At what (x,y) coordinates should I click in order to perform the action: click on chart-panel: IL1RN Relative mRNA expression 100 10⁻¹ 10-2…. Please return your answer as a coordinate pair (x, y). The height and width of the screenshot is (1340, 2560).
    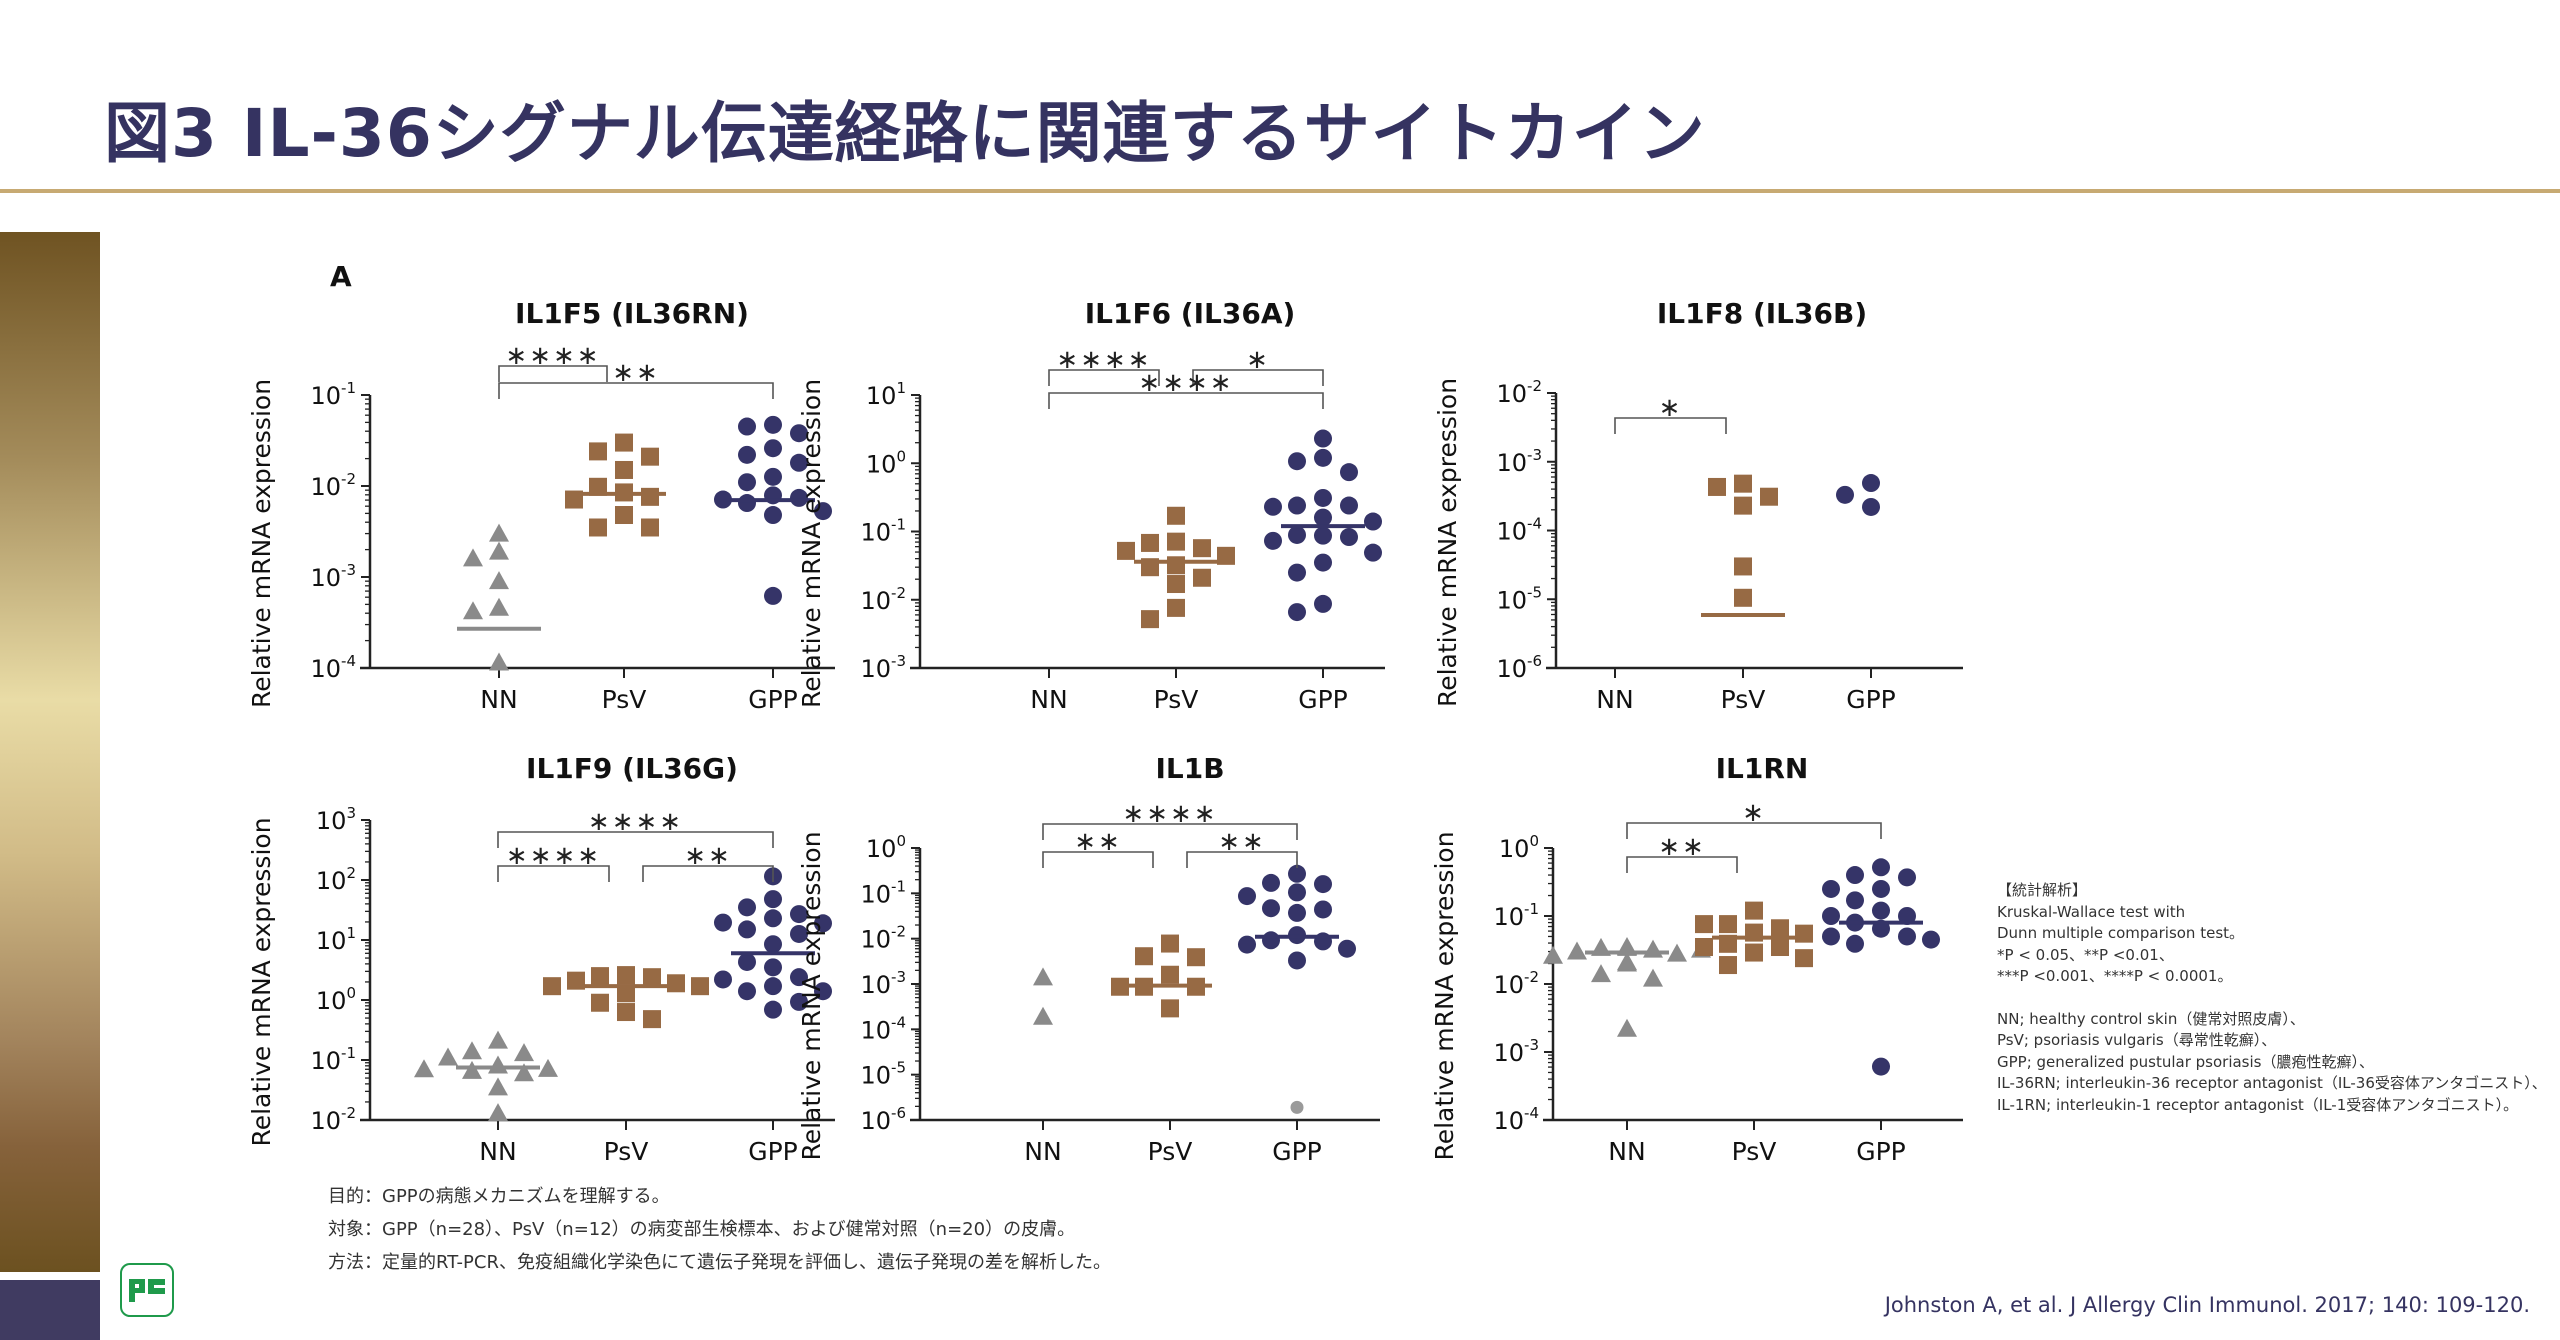
    Looking at the image, I should click on (1696, 959).